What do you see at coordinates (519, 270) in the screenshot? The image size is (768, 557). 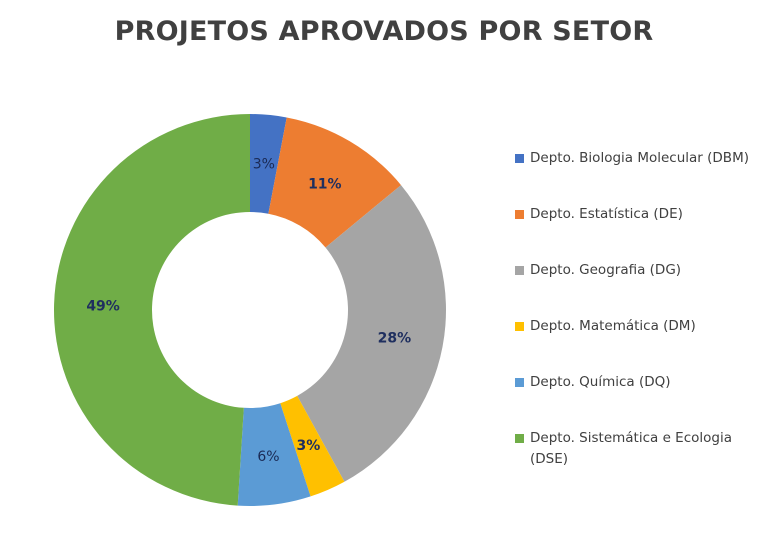 I see `legend-swatch-dg` at bounding box center [519, 270].